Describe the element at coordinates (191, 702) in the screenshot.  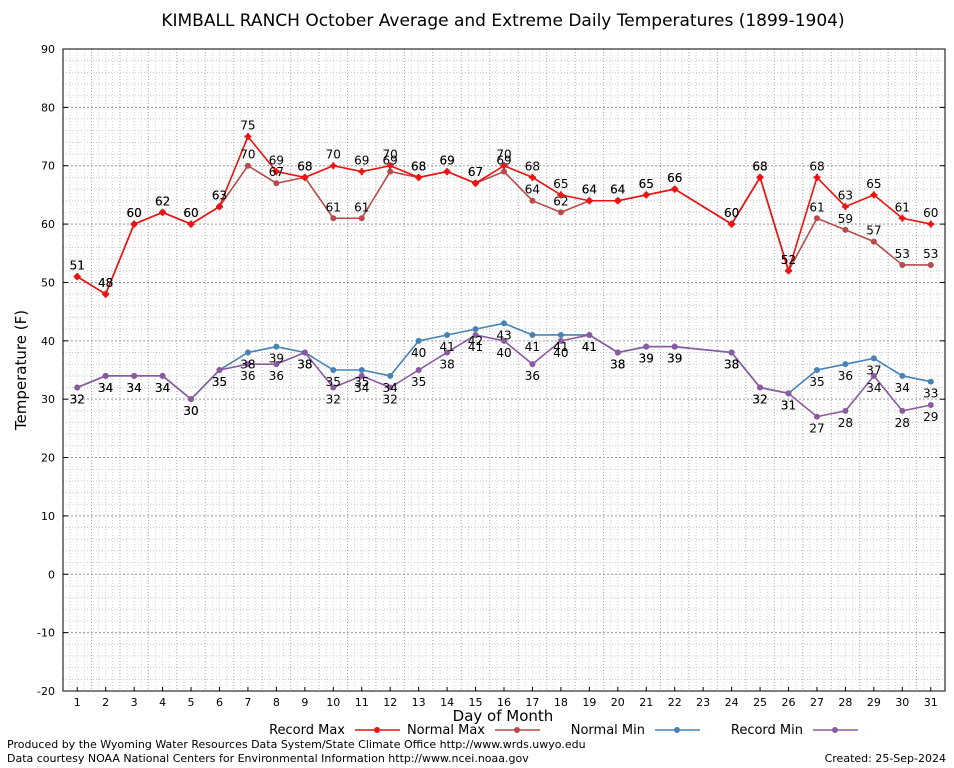
I see `x-tick-label: 5` at that location.